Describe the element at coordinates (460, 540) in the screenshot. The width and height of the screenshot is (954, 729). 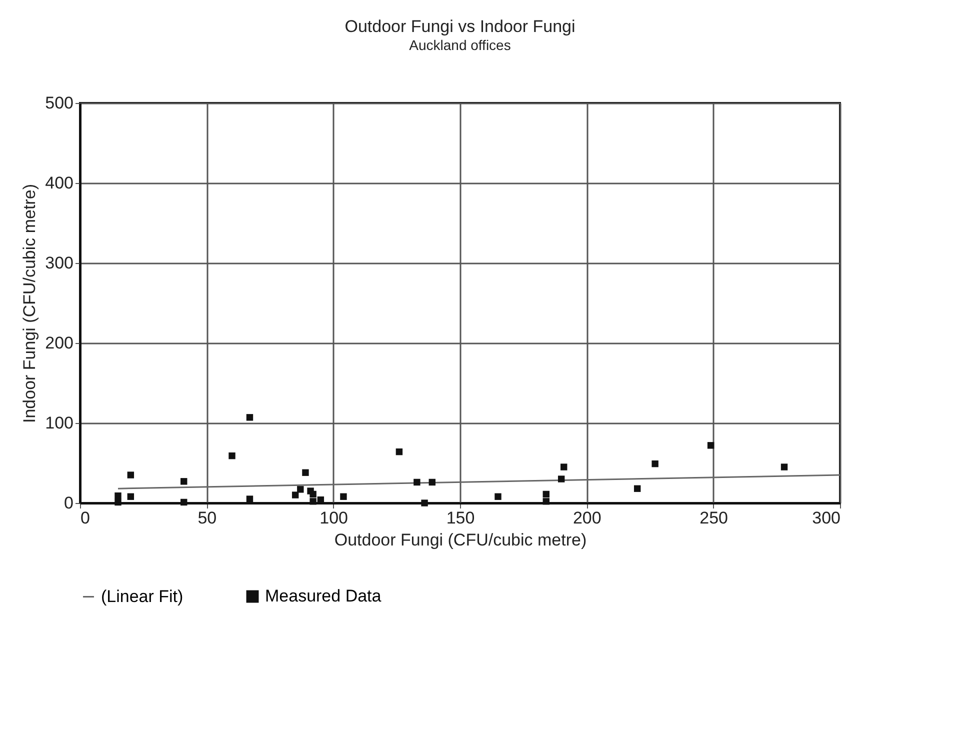
I see `x-axis-title: Outdoor Fungi (CFU/cubic metre)` at that location.